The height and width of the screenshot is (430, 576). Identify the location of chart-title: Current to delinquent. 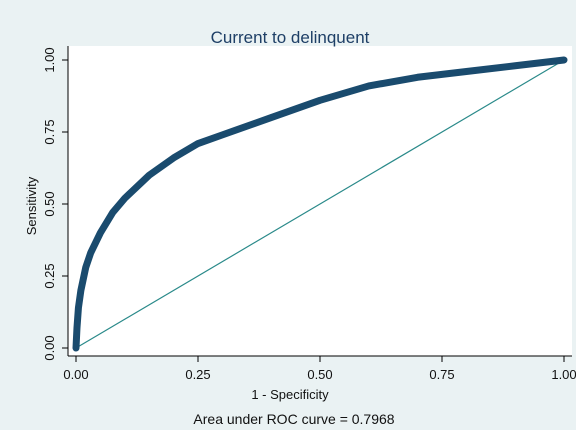
(290, 37).